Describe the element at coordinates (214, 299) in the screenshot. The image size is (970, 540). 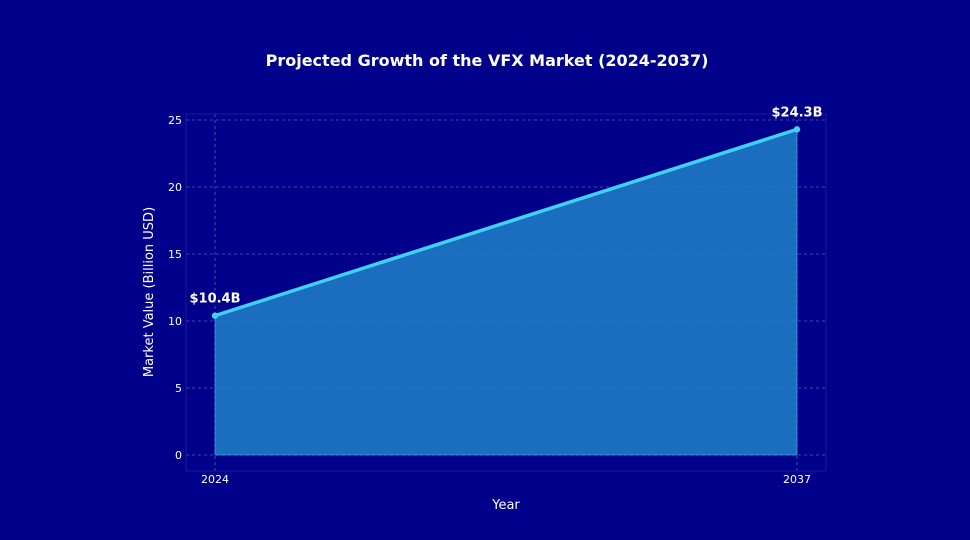
I see `data-label: $10.4B` at that location.